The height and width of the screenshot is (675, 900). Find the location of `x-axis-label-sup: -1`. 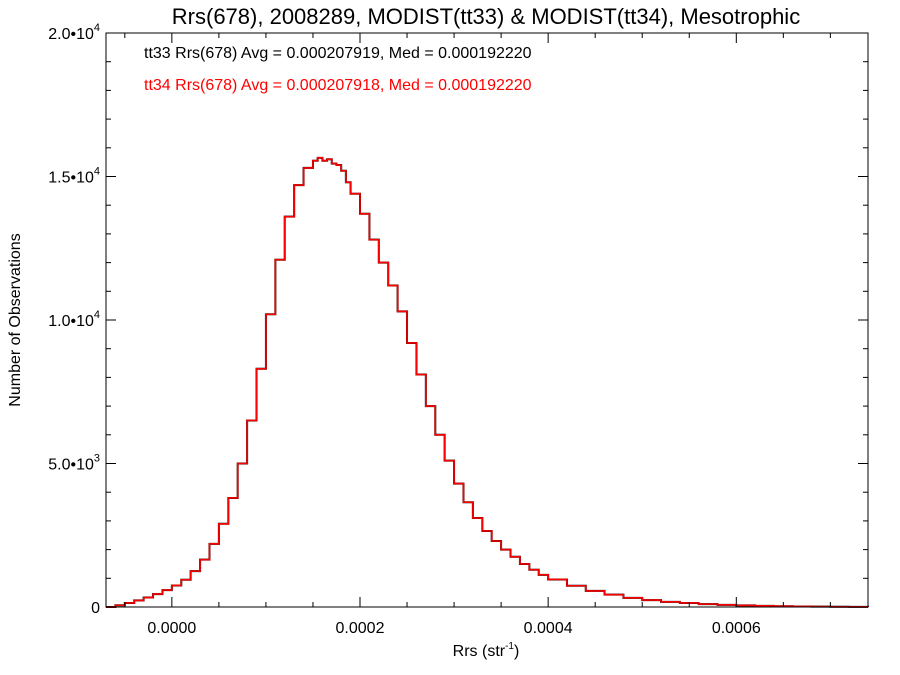

x-axis-label-sup: -1 is located at coordinates (509, 646).